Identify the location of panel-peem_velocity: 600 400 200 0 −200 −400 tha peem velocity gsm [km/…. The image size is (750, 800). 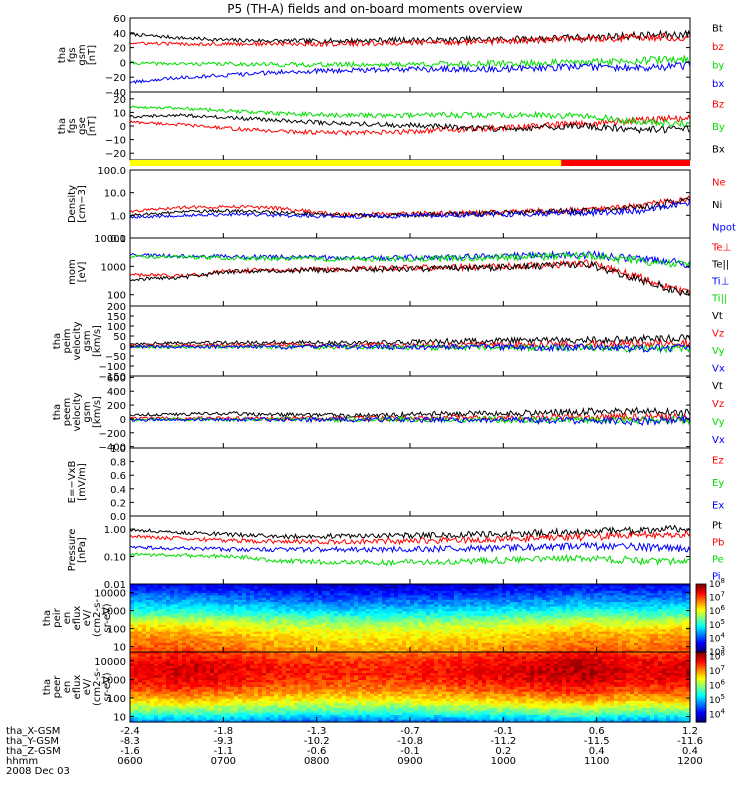
(388, 413).